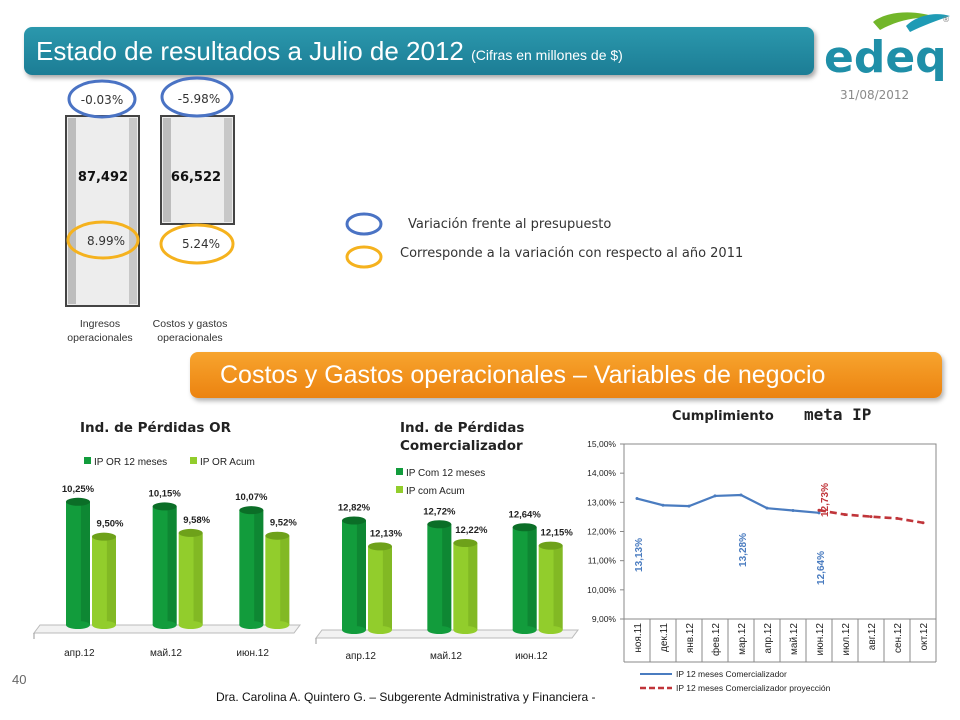 Image resolution: width=960 pixels, height=720 pixels. What do you see at coordinates (780, 531) in the screenshot?
I see `line-plot-area` at bounding box center [780, 531].